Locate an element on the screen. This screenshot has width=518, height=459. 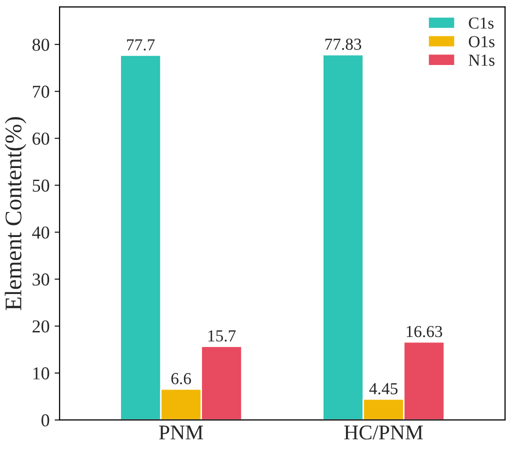
y-tick-label: 0 is located at coordinates (46, 420).